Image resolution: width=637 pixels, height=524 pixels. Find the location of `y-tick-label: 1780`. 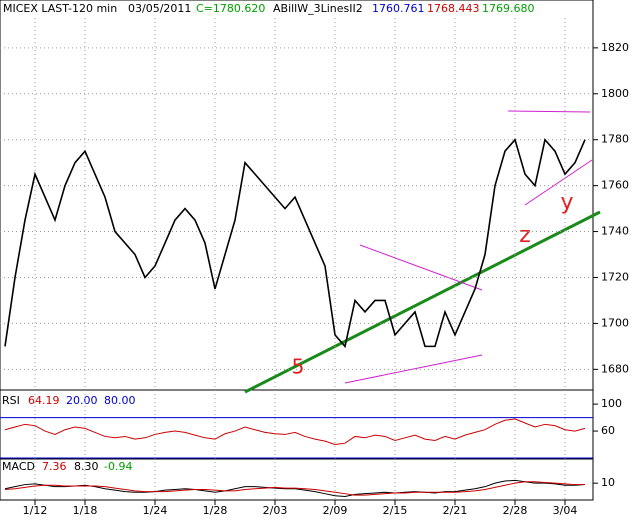

y-tick-label: 1780 is located at coordinates (615, 139).